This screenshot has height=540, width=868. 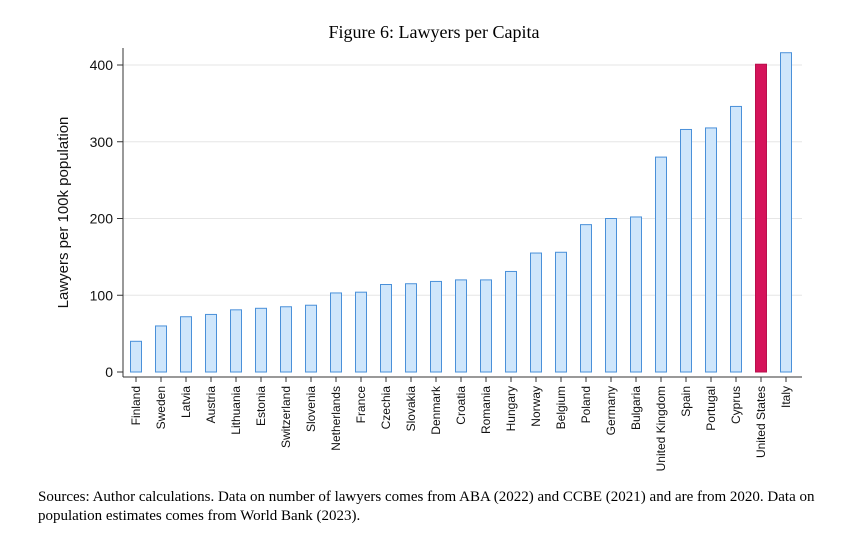 I want to click on y-tick-label: 300, so click(x=102, y=142).